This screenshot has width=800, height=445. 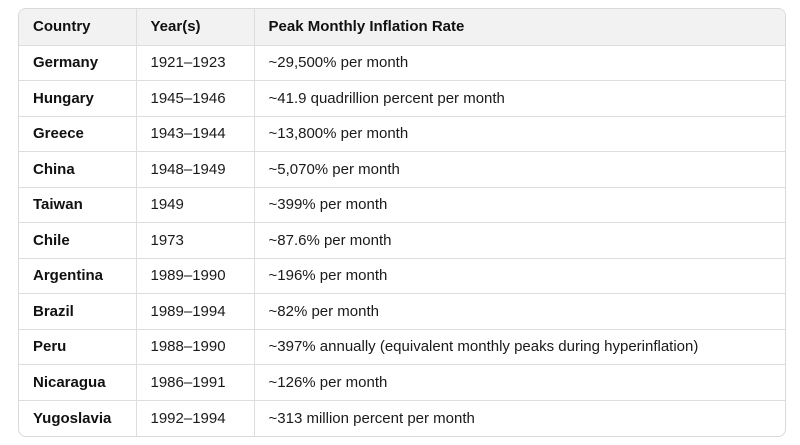 What do you see at coordinates (78, 311) in the screenshot?
I see `cell-country: Brazil` at bounding box center [78, 311].